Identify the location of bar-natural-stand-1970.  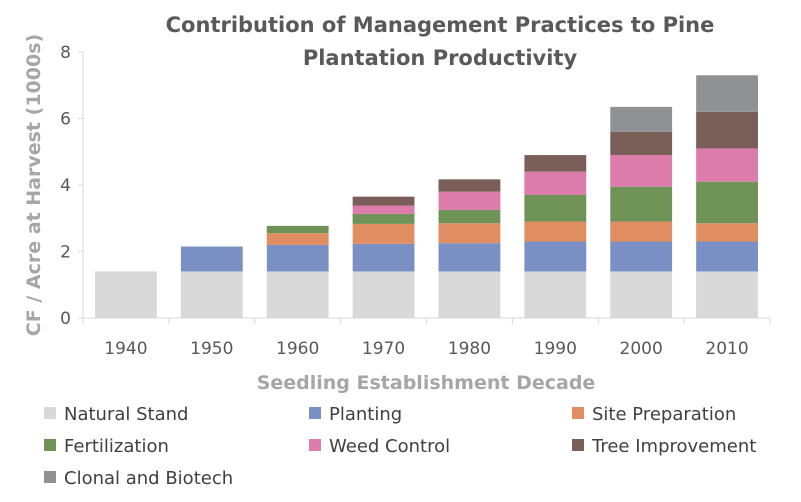
(383, 294).